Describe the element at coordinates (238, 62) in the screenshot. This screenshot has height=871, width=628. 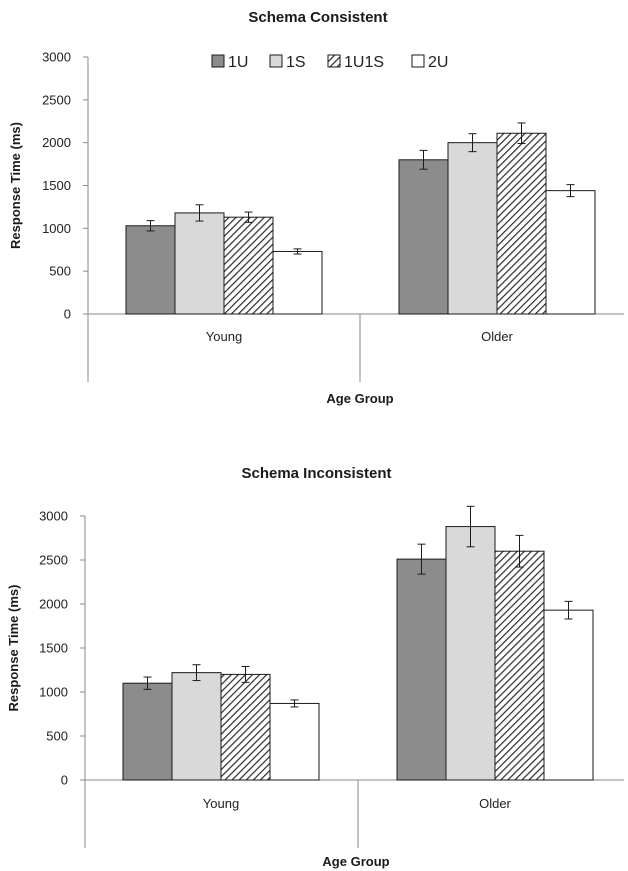
I see `legend-label-1u: 1U` at that location.